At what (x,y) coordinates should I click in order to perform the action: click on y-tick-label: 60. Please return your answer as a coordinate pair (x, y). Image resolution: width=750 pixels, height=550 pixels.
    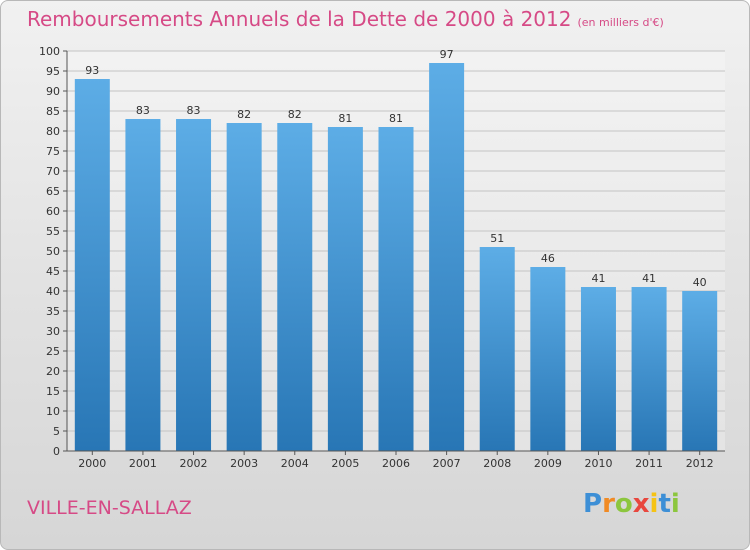
    Looking at the image, I should click on (53, 211).